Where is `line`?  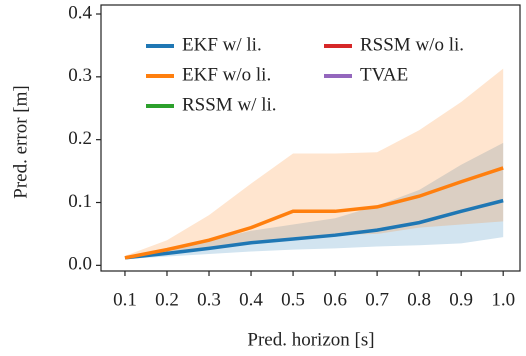
line is located at coordinates (314, 229).